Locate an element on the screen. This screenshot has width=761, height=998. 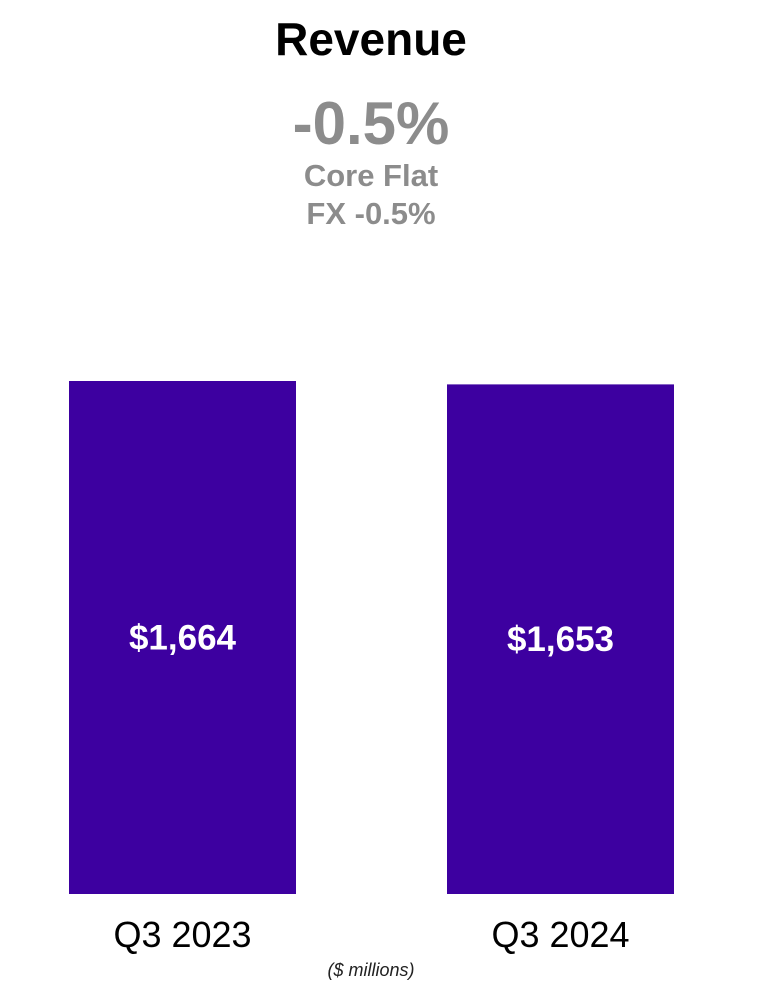
growth-percentage: -0.5% is located at coordinates (371, 123).